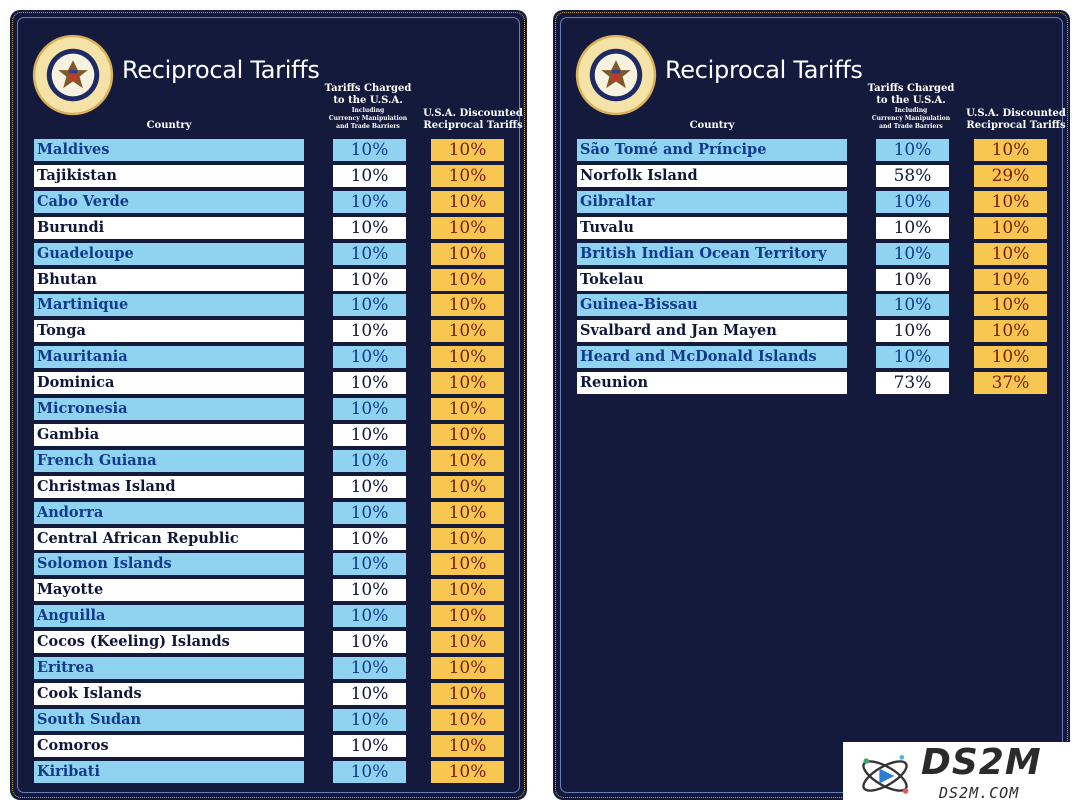 This screenshot has width=1080, height=810. Describe the element at coordinates (712, 175) in the screenshot. I see `country-name: Norfolk Island` at that location.